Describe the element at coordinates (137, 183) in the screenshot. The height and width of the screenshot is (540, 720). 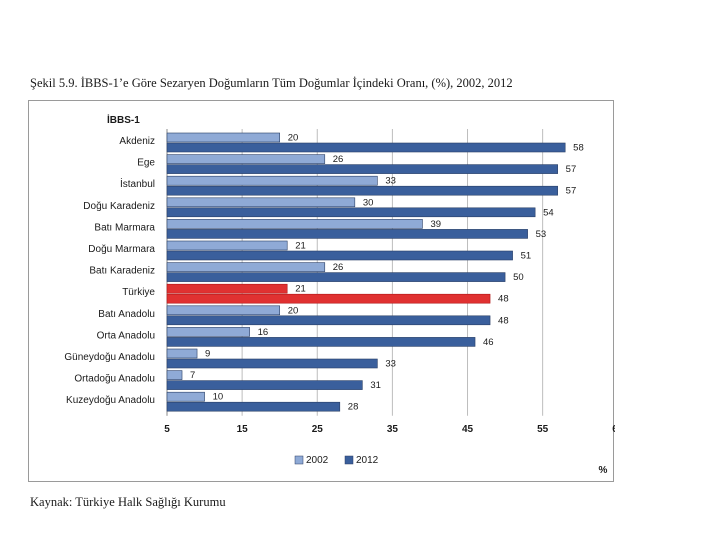
I see `category-label: İstanbul` at that location.